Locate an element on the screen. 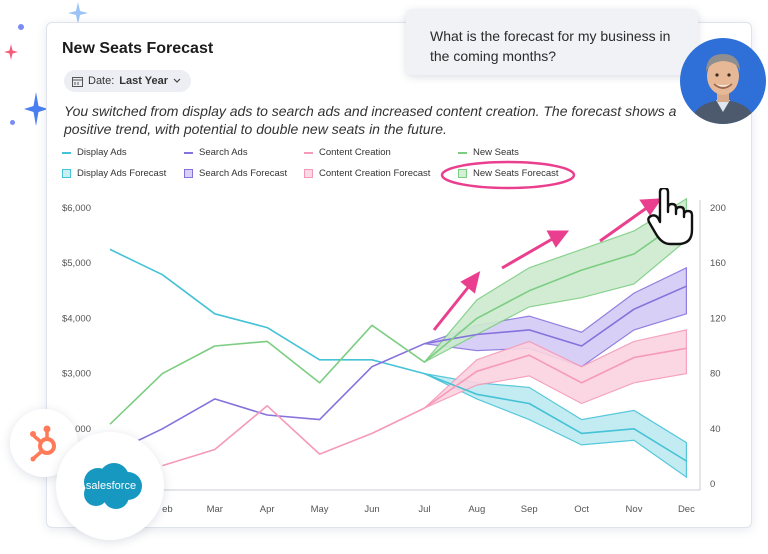 Image resolution: width=768 pixels, height=554 pixels. legend-item-display-ads: Display Ads is located at coordinates (94, 152).